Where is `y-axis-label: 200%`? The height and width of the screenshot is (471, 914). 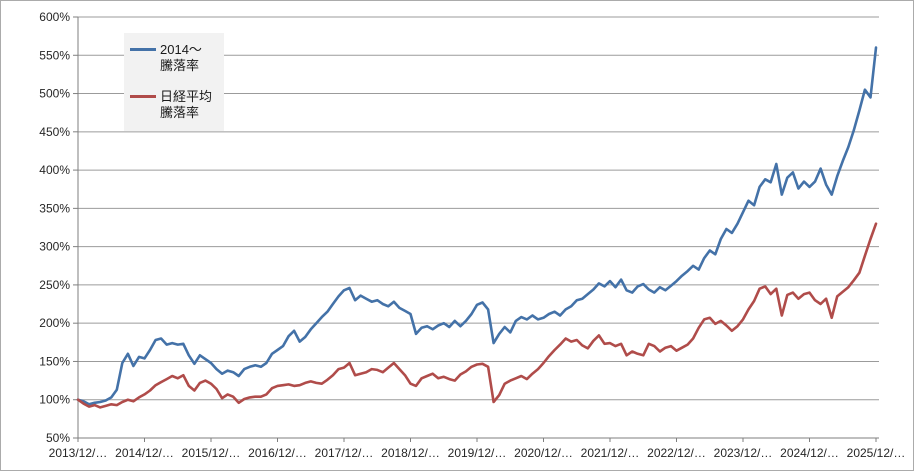 y-axis-label: 200% is located at coordinates (54, 323).